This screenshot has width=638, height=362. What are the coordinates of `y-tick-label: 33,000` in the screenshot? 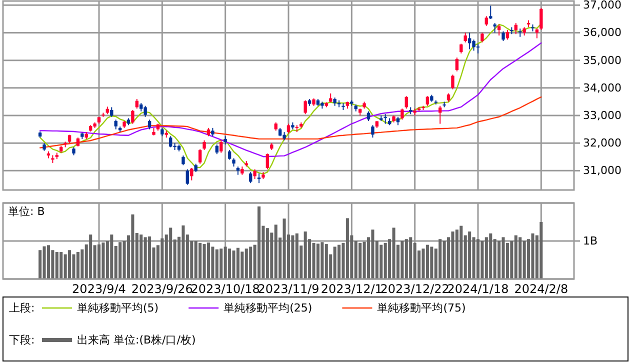 It's located at (602, 115).